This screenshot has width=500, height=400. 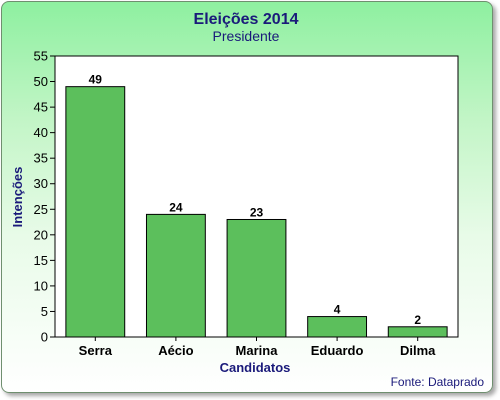 I want to click on x-tick-label: Dilma, so click(x=418, y=350).